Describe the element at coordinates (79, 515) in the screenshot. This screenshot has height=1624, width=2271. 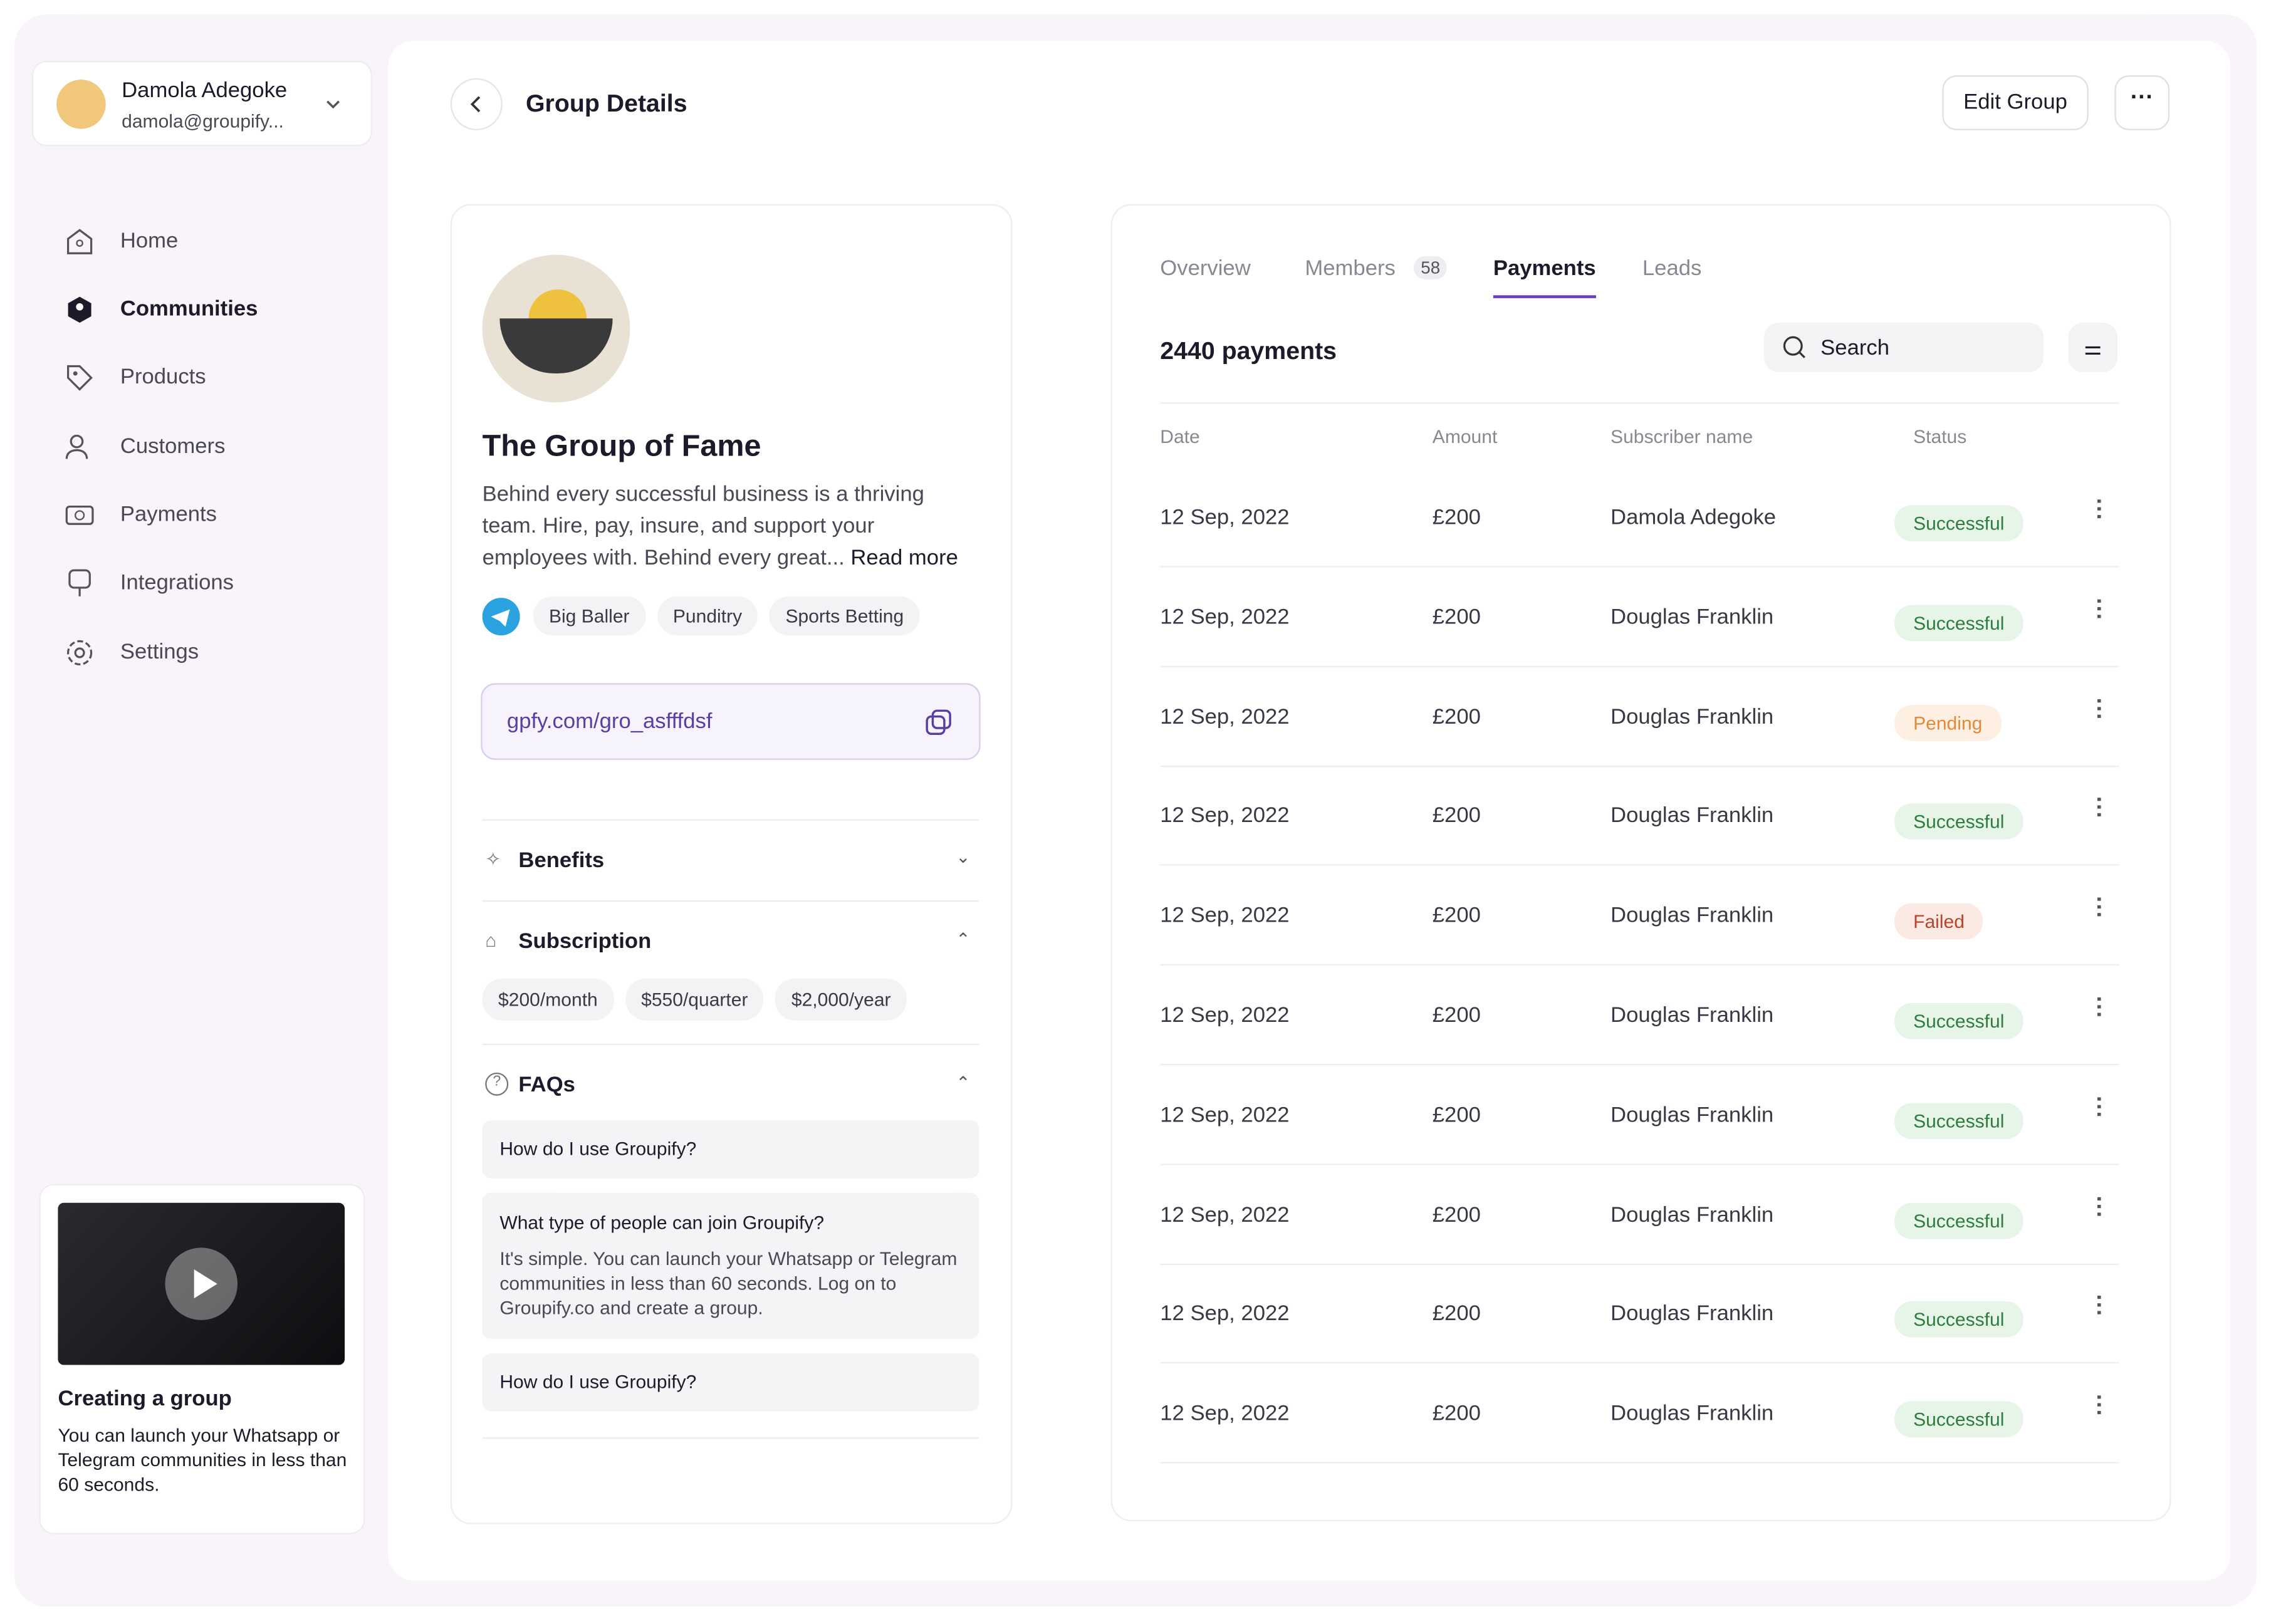
I see `payments-icon` at that location.